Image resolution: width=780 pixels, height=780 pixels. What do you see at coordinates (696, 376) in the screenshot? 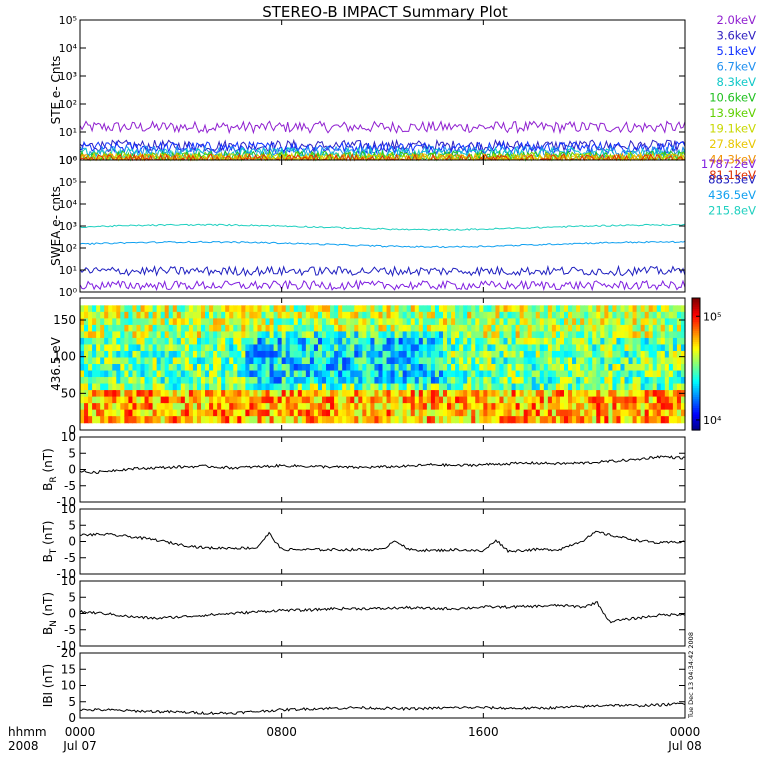
I see `colorbar-cell` at bounding box center [696, 376].